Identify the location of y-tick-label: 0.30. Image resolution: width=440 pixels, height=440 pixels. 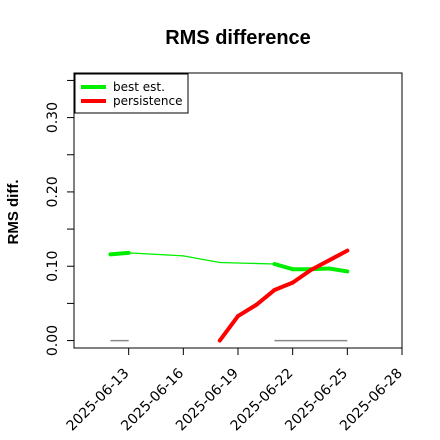
(53, 117).